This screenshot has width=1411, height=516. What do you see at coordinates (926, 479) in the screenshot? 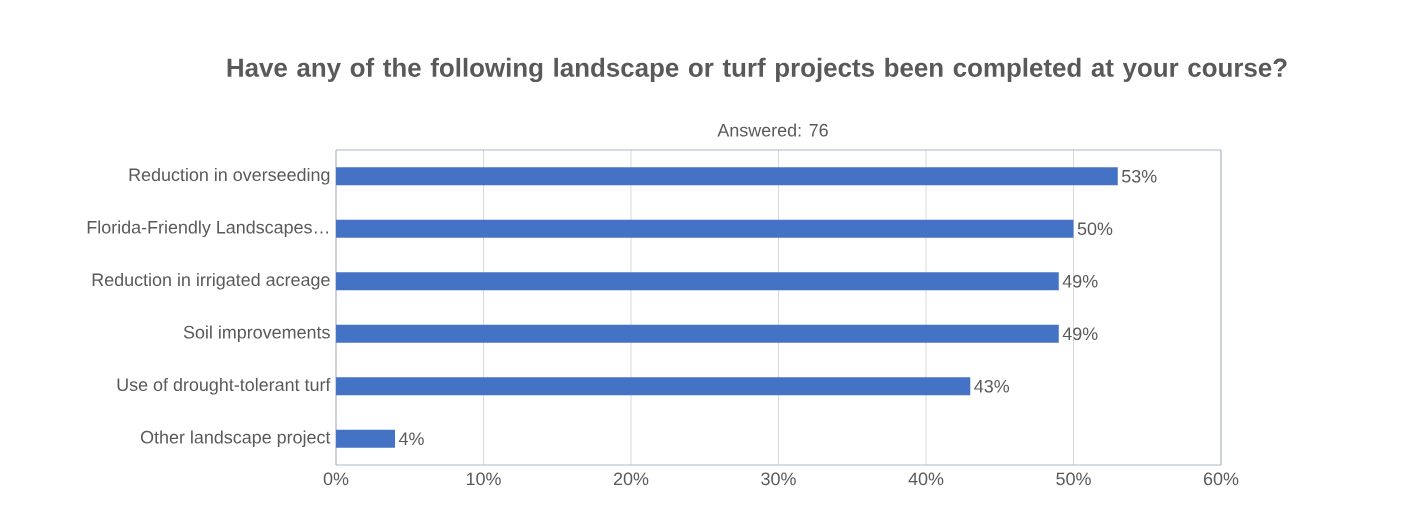
I see `x-tick-label: 40%` at bounding box center [926, 479].